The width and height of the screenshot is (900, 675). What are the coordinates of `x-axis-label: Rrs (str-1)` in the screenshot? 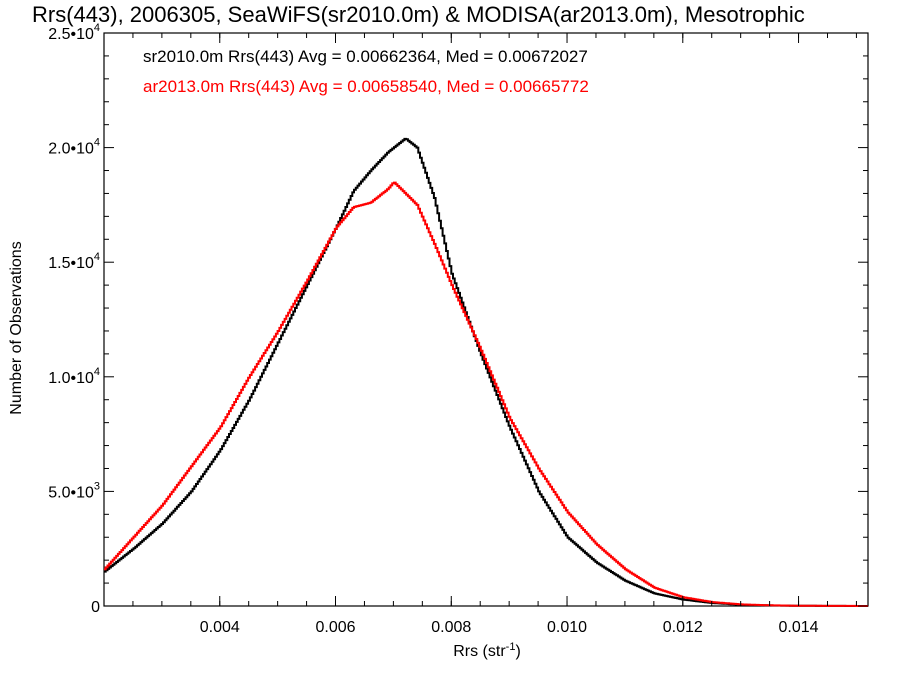 It's located at (487, 650).